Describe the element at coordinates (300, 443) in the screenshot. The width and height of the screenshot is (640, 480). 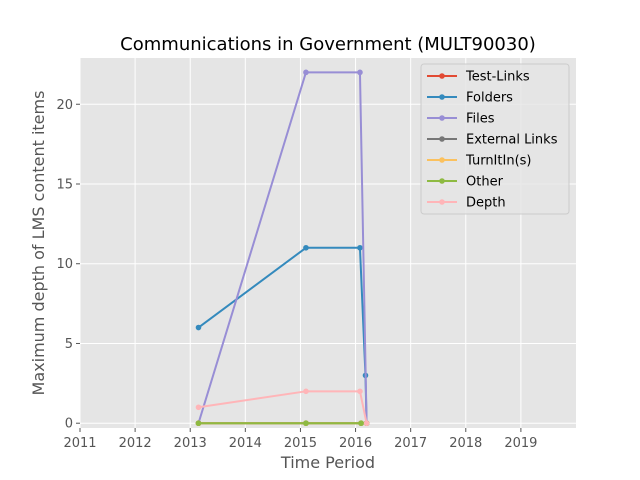
I see `x-tick-label: 2015` at that location.